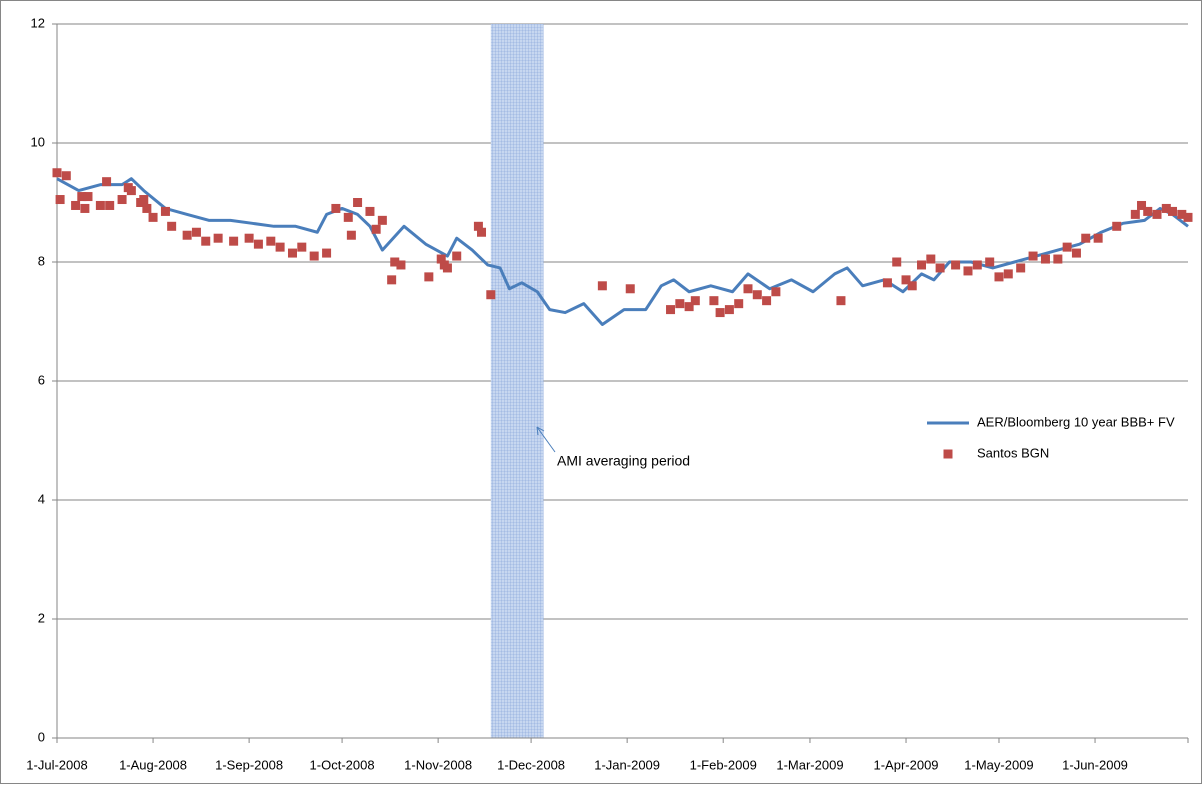 The image size is (1203, 785). What do you see at coordinates (41, 736) in the screenshot?
I see `y-tick-label: 0` at bounding box center [41, 736].